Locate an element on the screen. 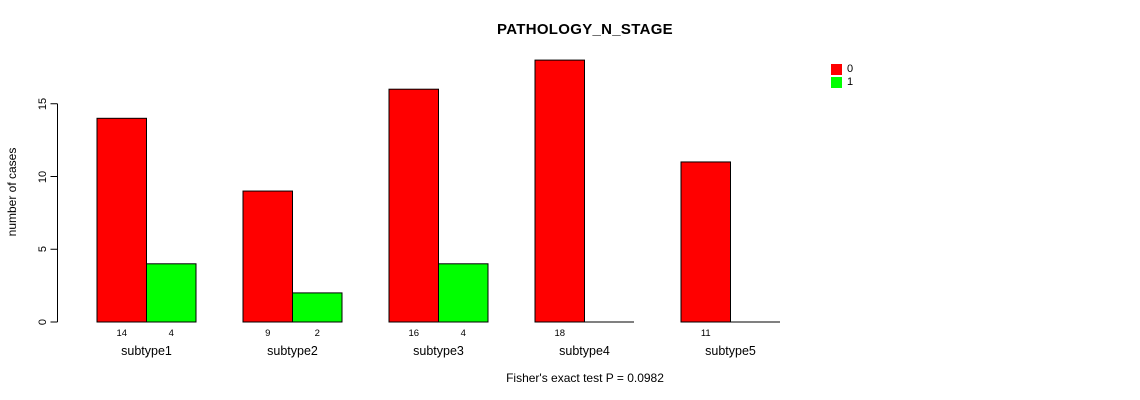 This screenshot has height=400, width=1140. legend-label-0: 0 is located at coordinates (850, 69).